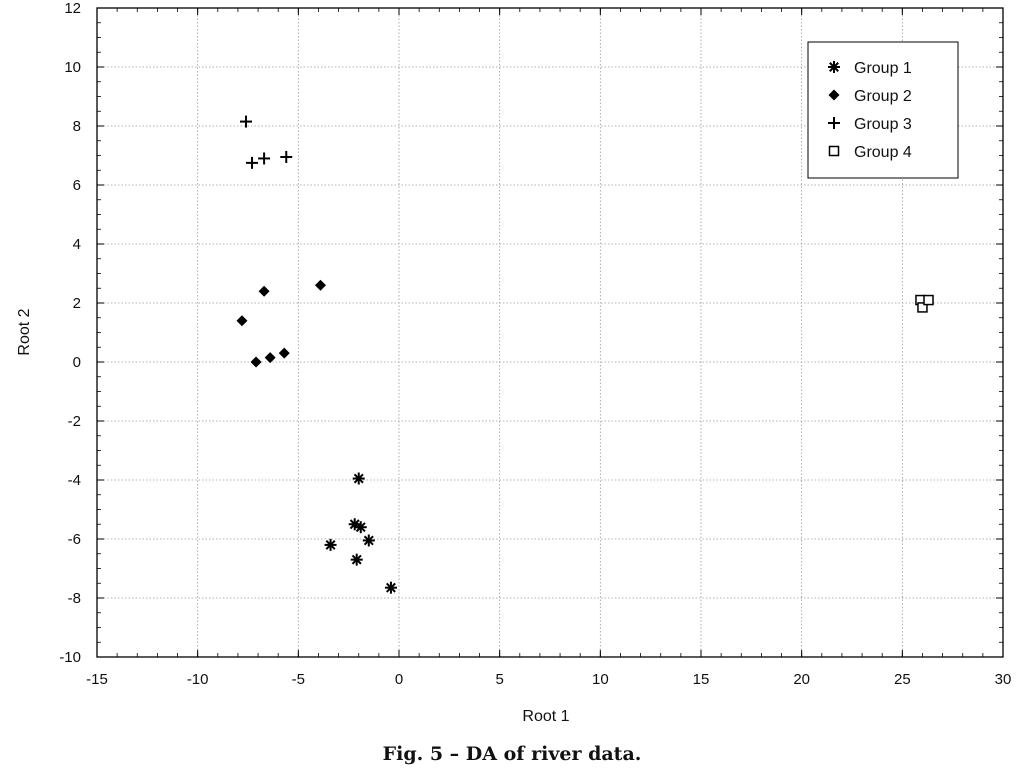 Image resolution: width=1024 pixels, height=768 pixels. Describe the element at coordinates (499, 679) in the screenshot. I see `x-tick-label: 5` at that location.